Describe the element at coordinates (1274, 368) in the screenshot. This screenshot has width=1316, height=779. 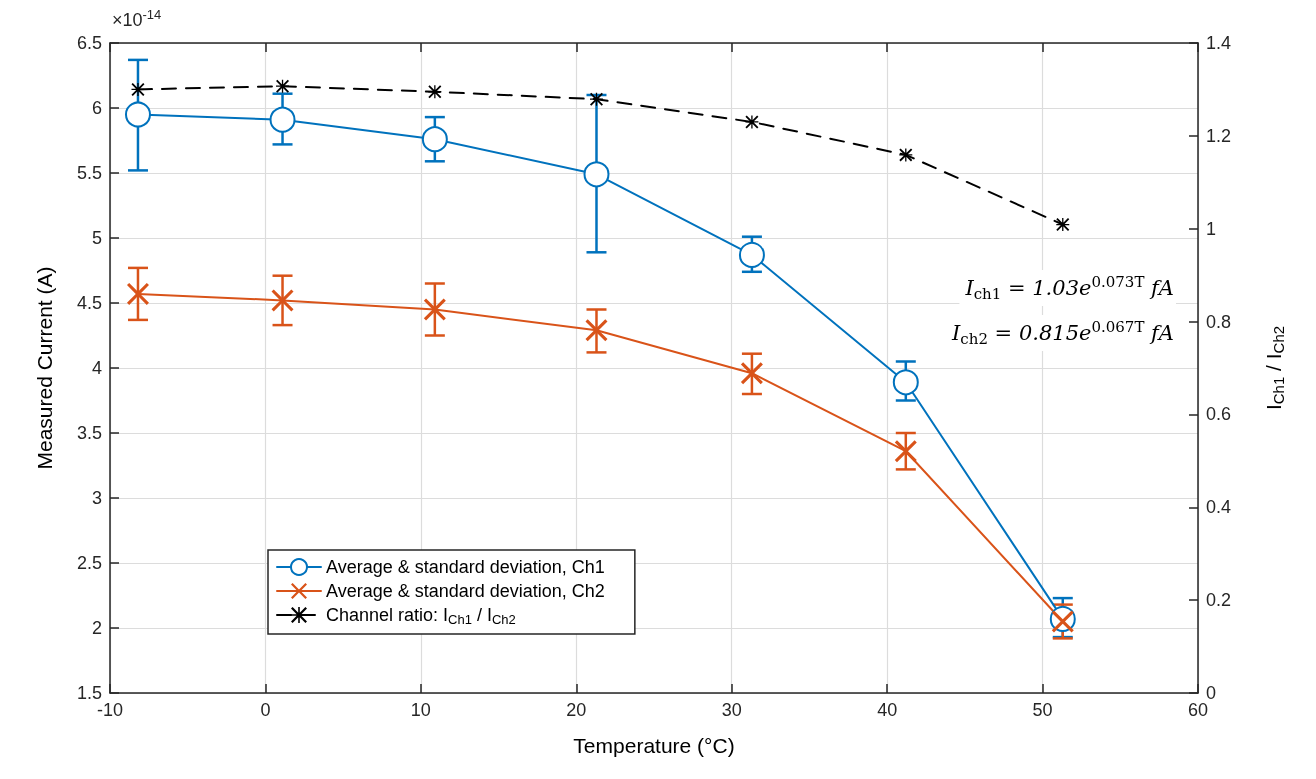
I see `y2-axis-title: ICh1 / ICh2` at that location.